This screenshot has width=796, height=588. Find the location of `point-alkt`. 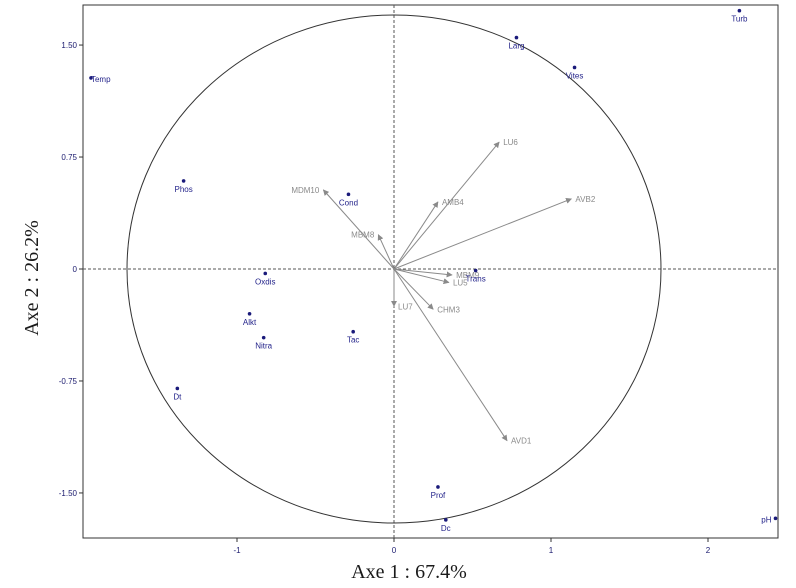

point-alkt is located at coordinates (249, 313).